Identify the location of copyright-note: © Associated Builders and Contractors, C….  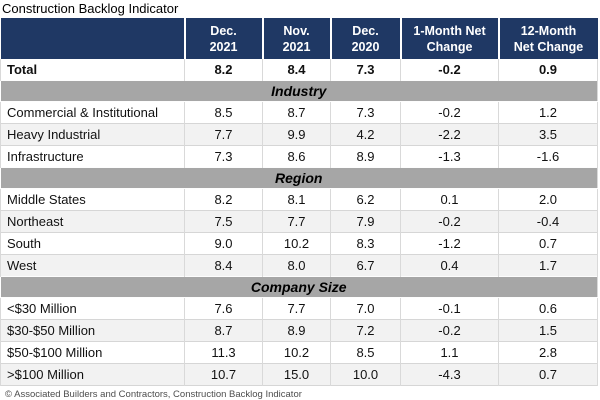
(153, 394).